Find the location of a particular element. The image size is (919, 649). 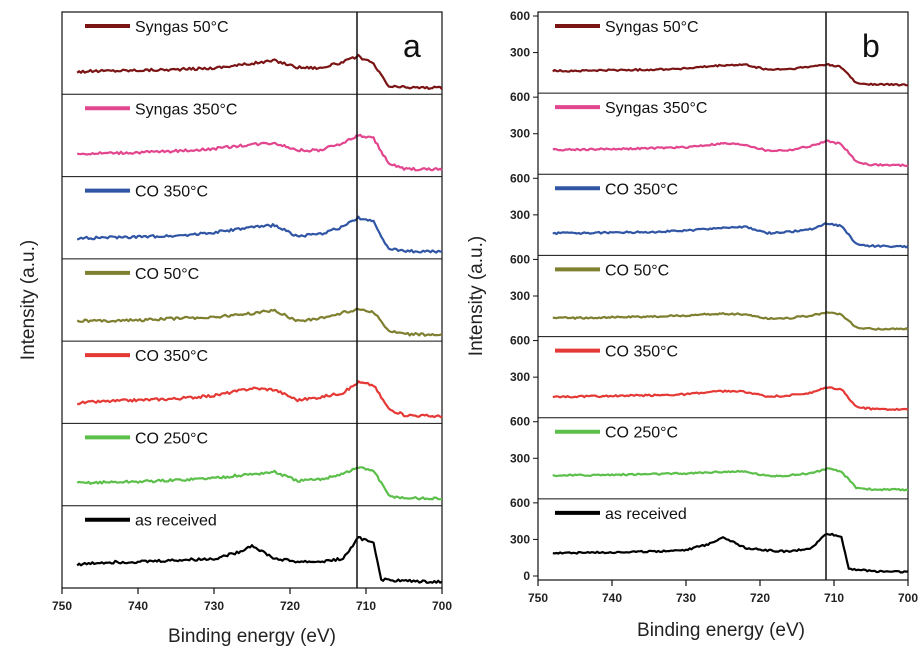

panel-a-x-axis-title: Binding energy (eV) is located at coordinates (252, 636).